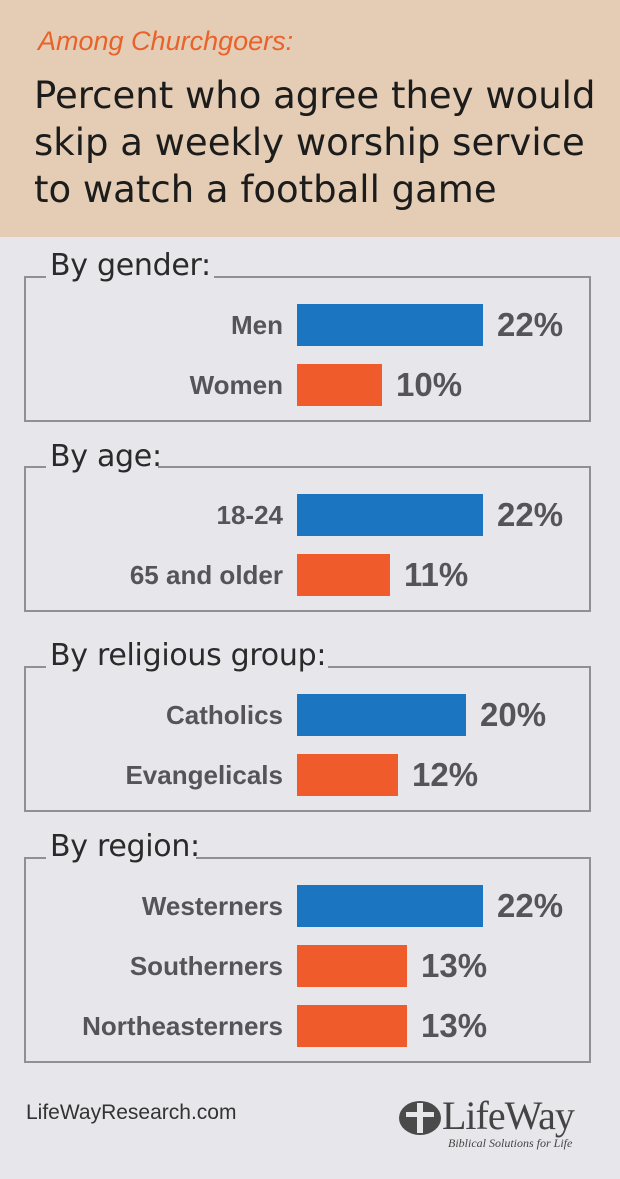 This screenshot has height=1179, width=620. I want to click on category-label: Men, so click(257, 325).